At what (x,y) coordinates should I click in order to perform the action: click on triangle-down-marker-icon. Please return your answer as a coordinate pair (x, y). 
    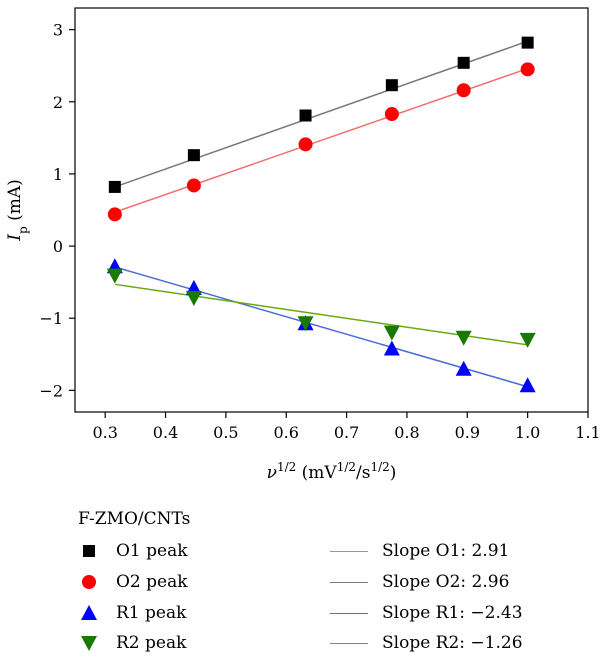
    Looking at the image, I should click on (89, 643).